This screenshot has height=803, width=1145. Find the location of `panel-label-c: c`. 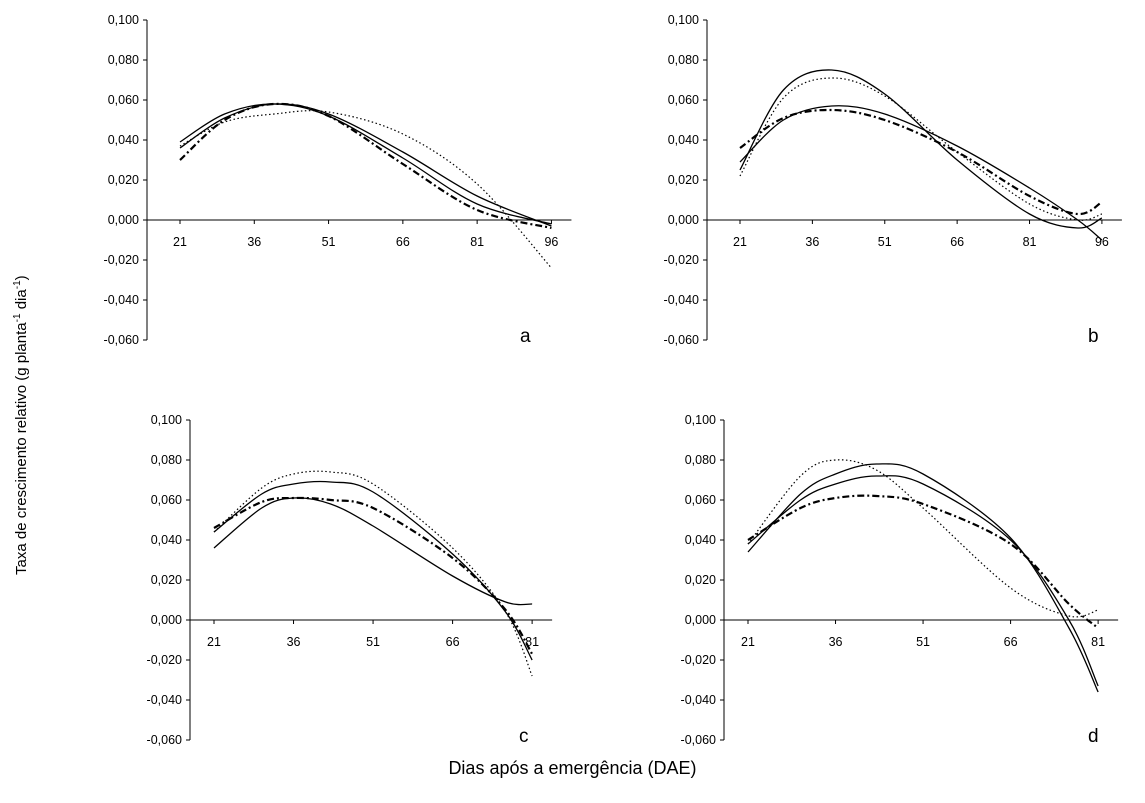

panel-label-c: c is located at coordinates (524, 736).